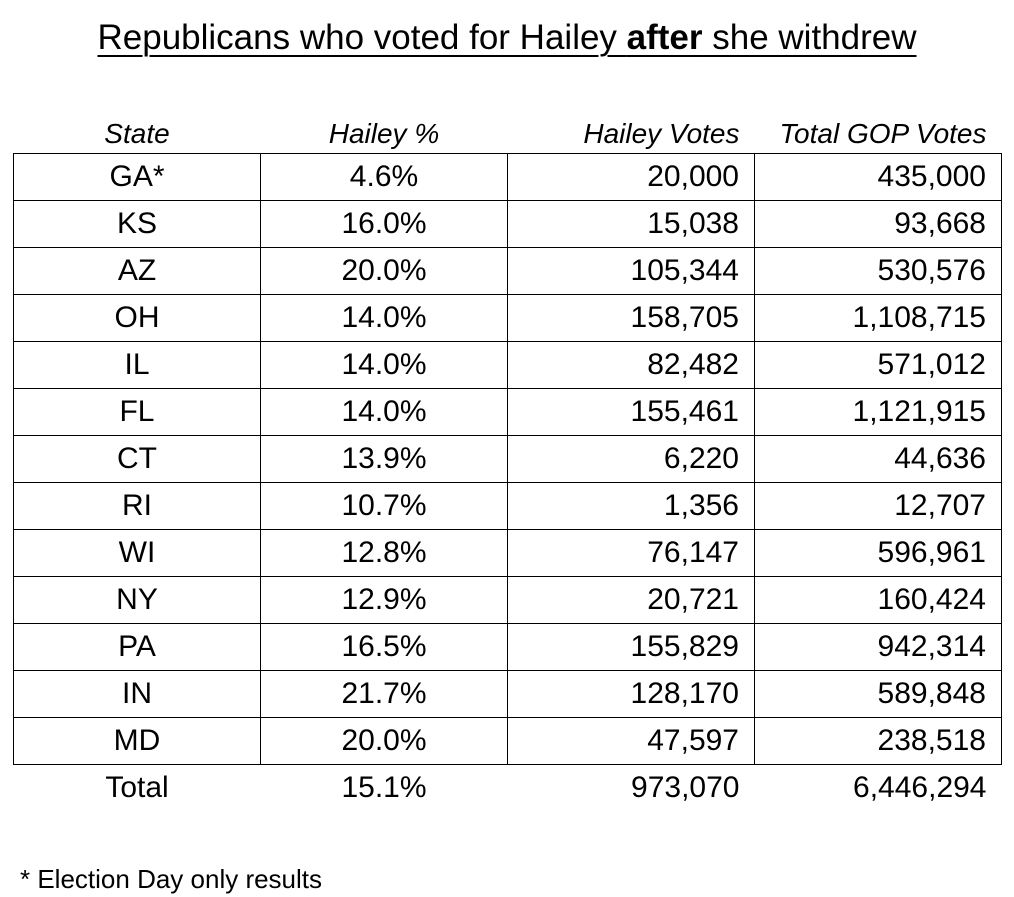 This screenshot has height=897, width=1014. Describe the element at coordinates (384, 224) in the screenshot. I see `cell-hailey-pct: 16.0%` at that location.